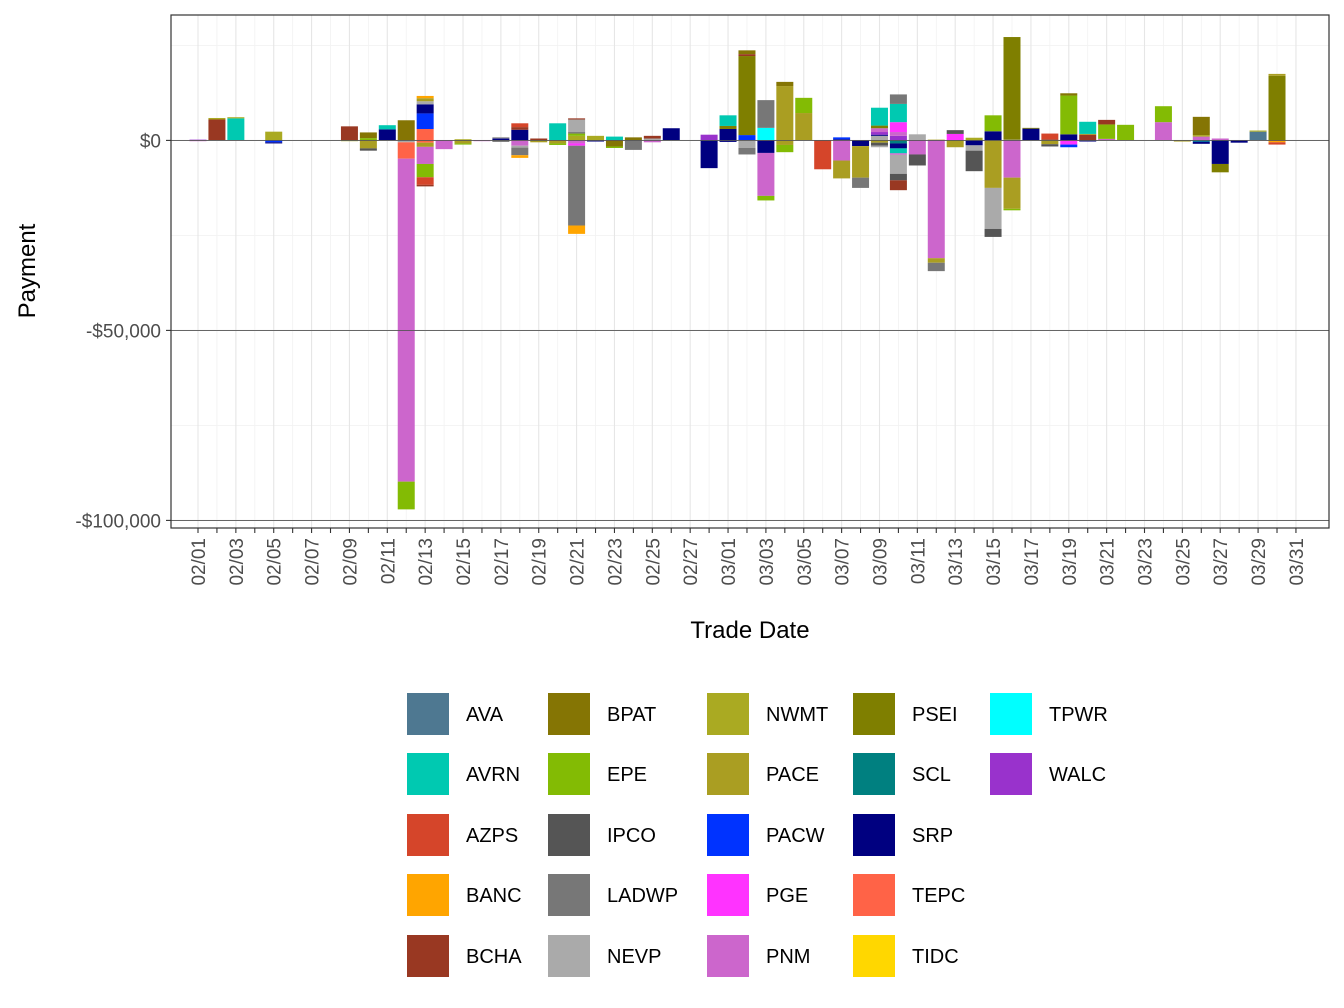  I want to click on legend-label: PACW, so click(795, 836).